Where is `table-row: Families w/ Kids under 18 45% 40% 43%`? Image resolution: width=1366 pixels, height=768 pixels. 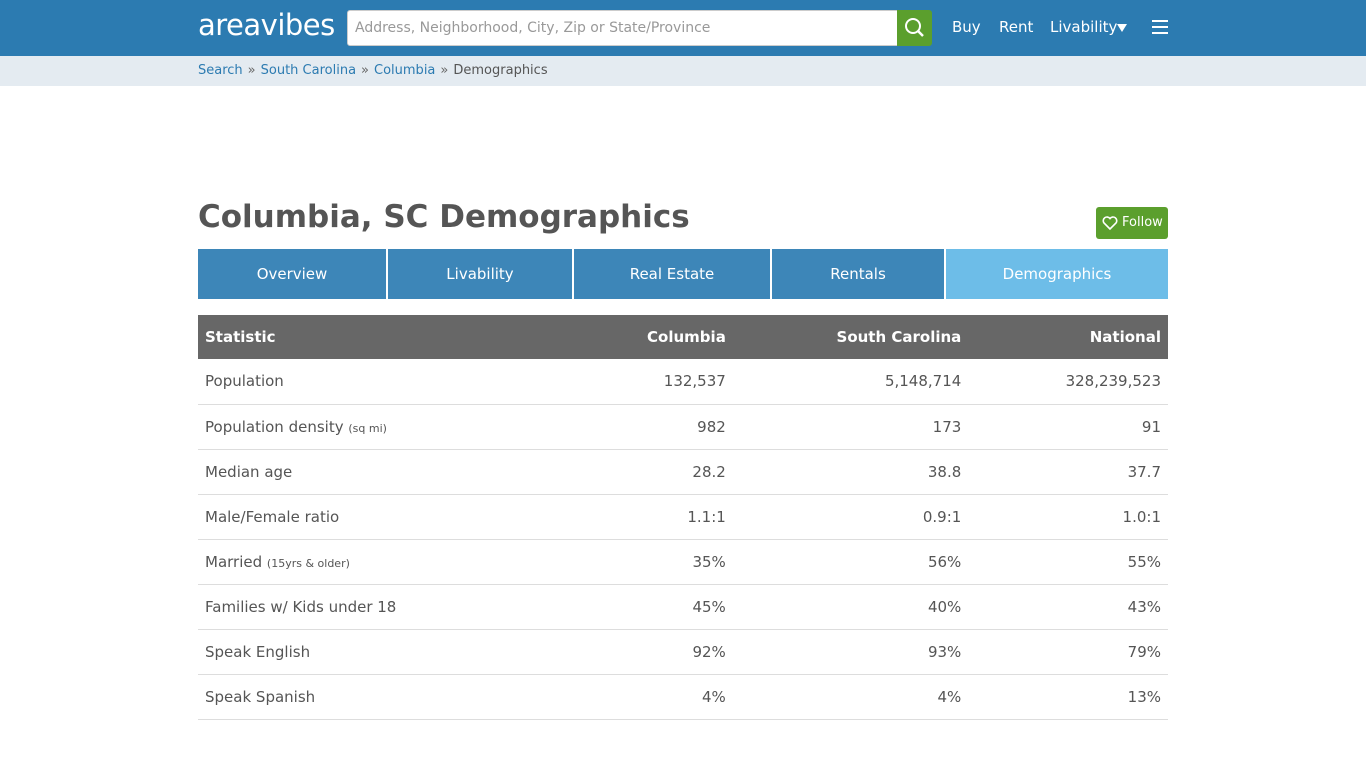 table-row: Families w/ Kids under 18 45% 40% 43% is located at coordinates (683, 607).